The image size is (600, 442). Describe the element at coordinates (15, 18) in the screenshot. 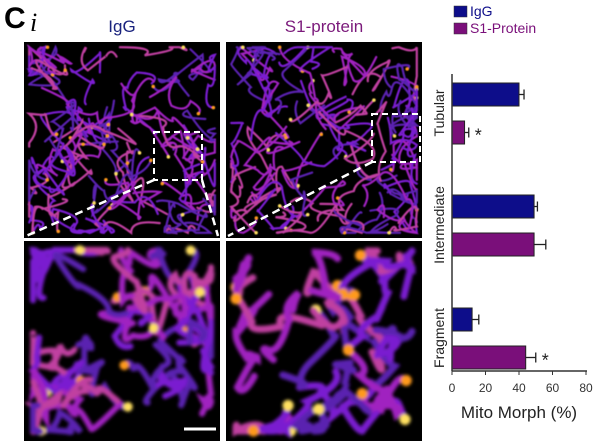

I see `panel-letter: C` at that location.